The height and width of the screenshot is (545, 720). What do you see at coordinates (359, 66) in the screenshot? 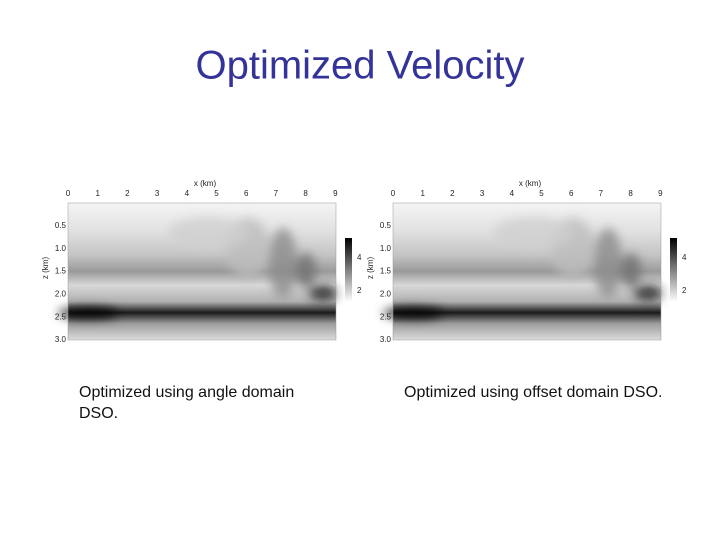
I see `slide-title: Optimized Velocity` at bounding box center [359, 66].